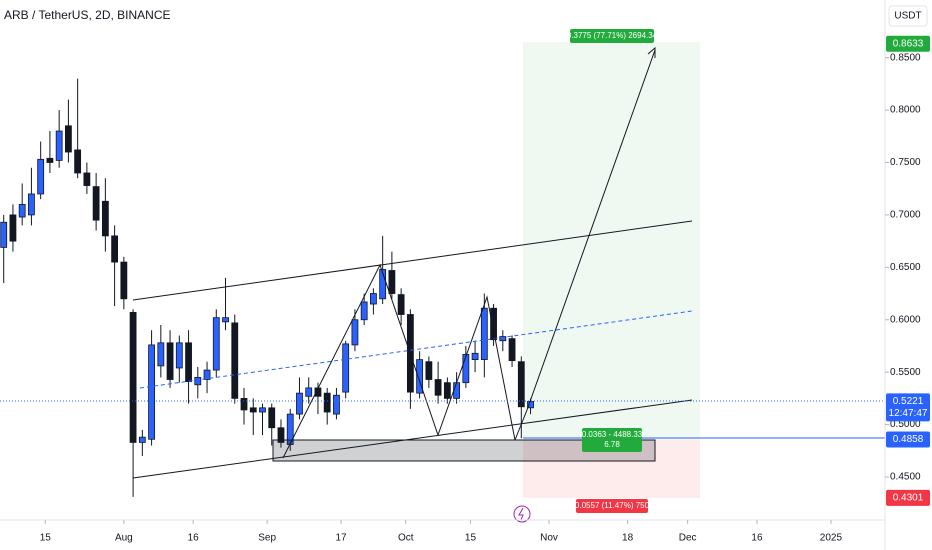  I want to click on price-marker-label: 0.4301, so click(908, 498).